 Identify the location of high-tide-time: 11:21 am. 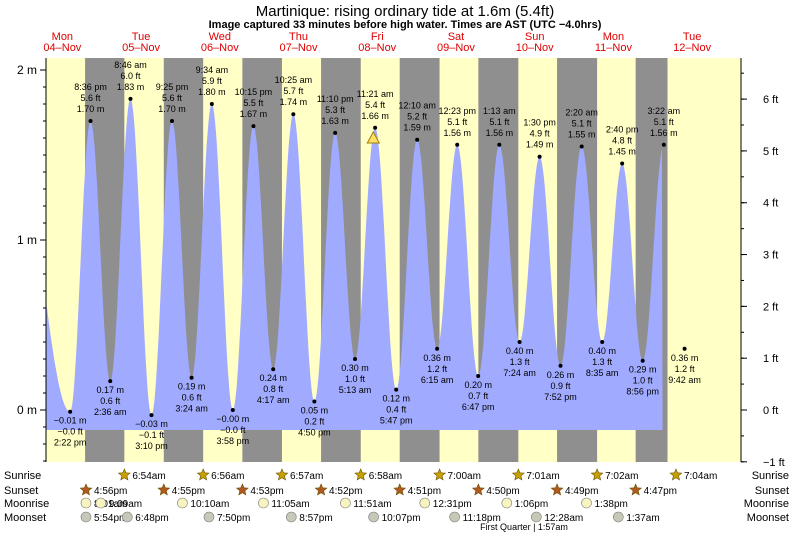
(375, 94).